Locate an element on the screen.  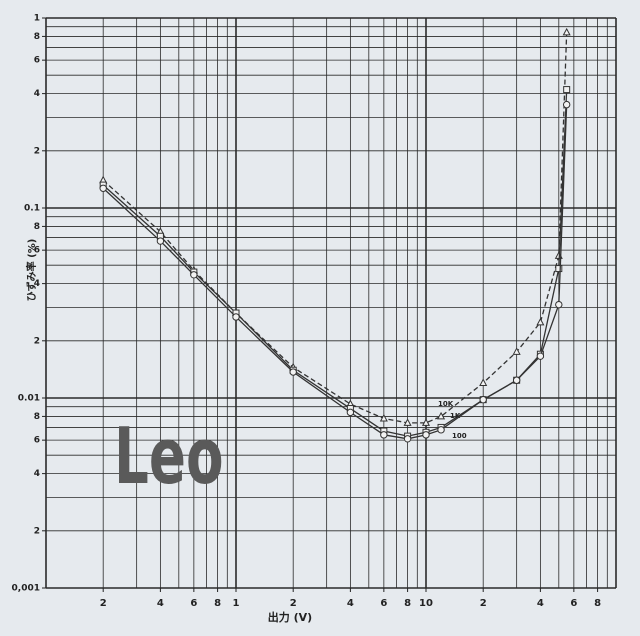
series-label: 10K is located at coordinates (446, 404).